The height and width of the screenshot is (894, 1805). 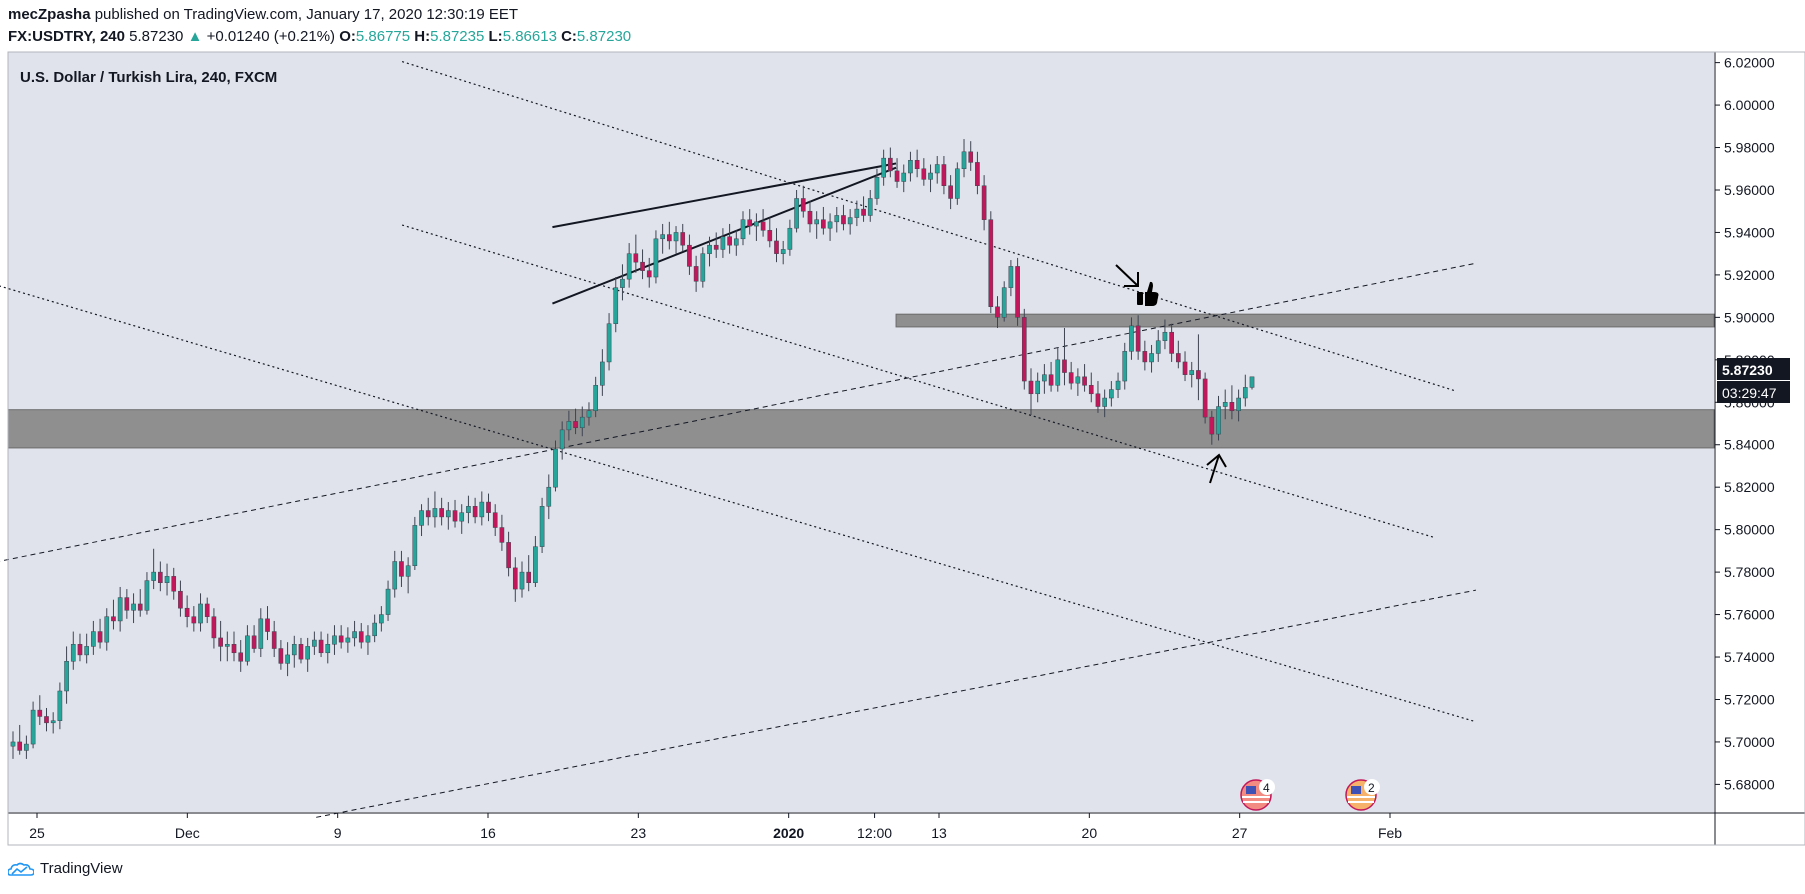 What do you see at coordinates (1240, 833) in the screenshot?
I see `x-tick-label: 27` at bounding box center [1240, 833].